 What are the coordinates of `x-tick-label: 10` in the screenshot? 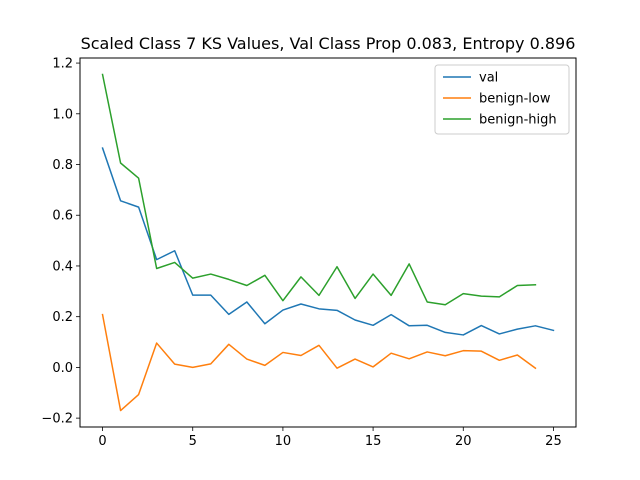 It's located at (283, 441).